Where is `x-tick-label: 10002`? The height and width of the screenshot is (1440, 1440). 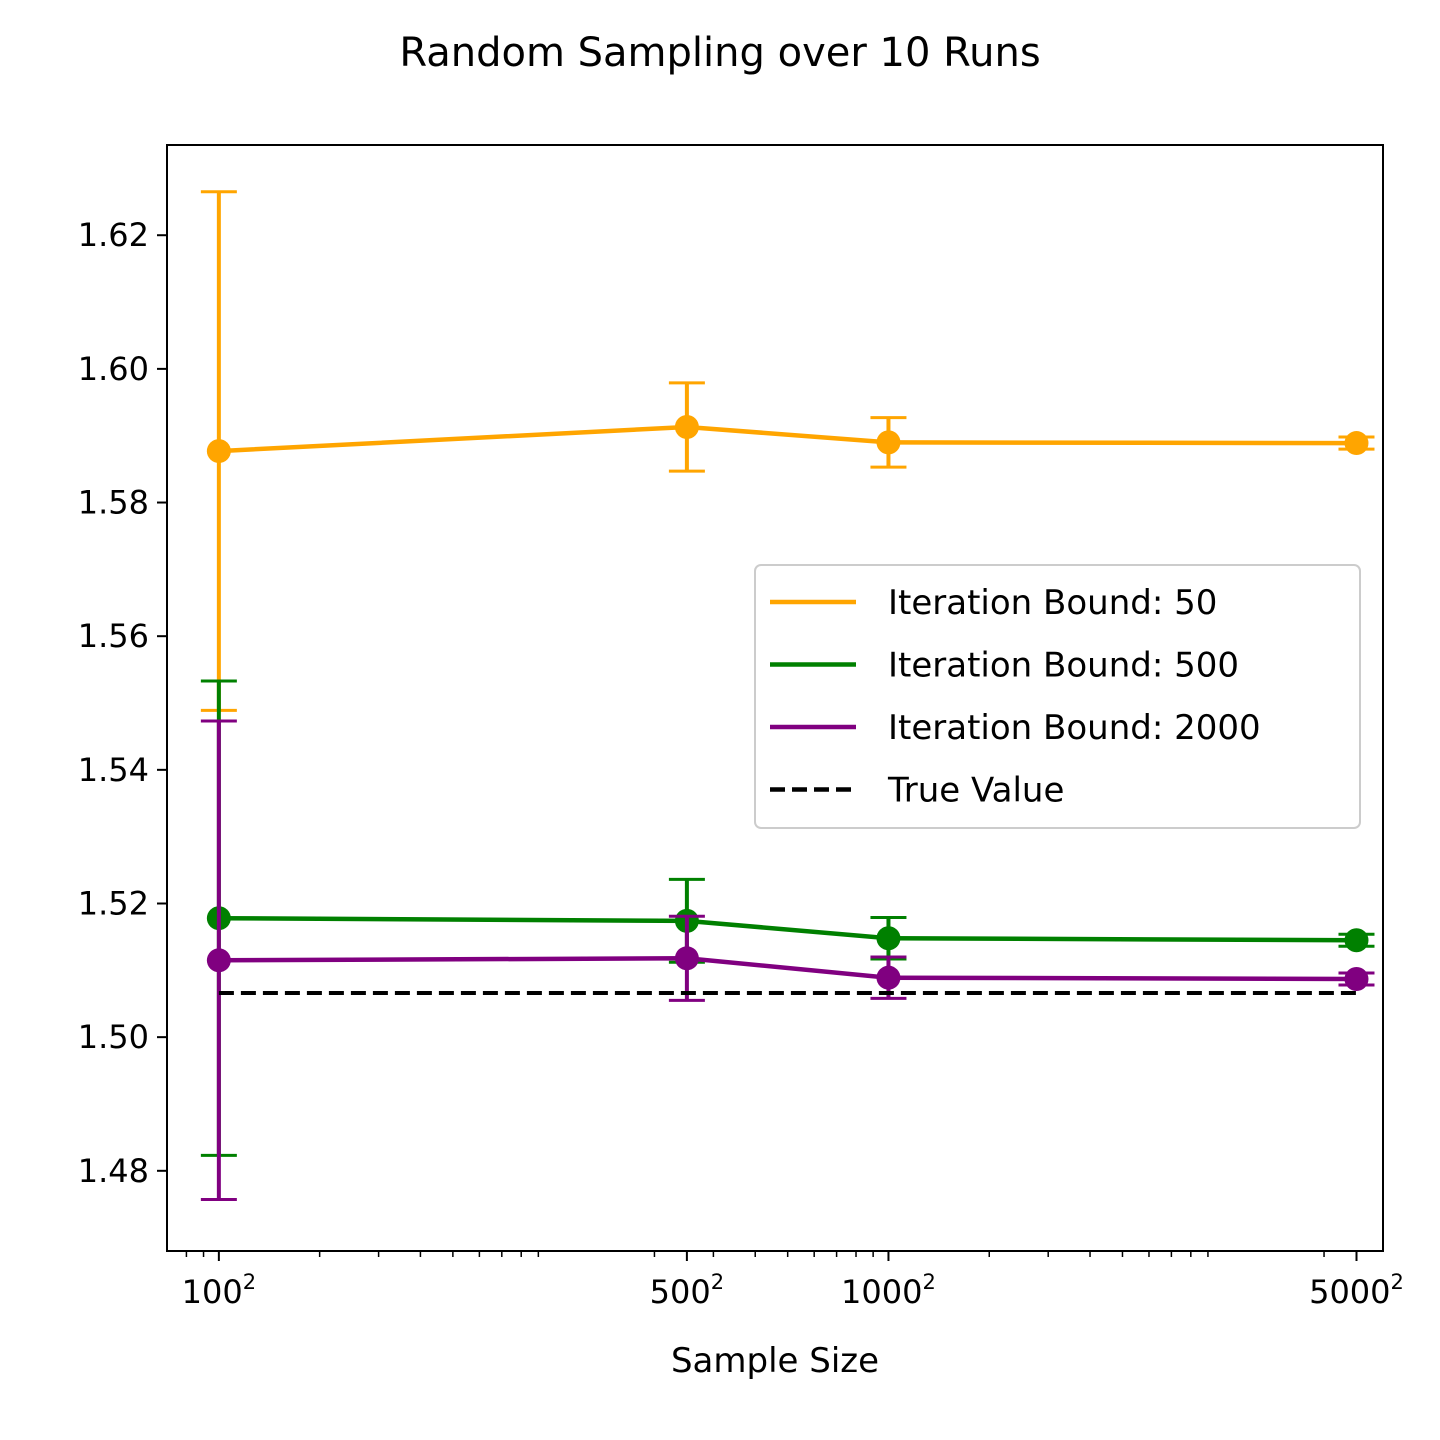
x-tick-label: 10002 is located at coordinates (888, 1290).